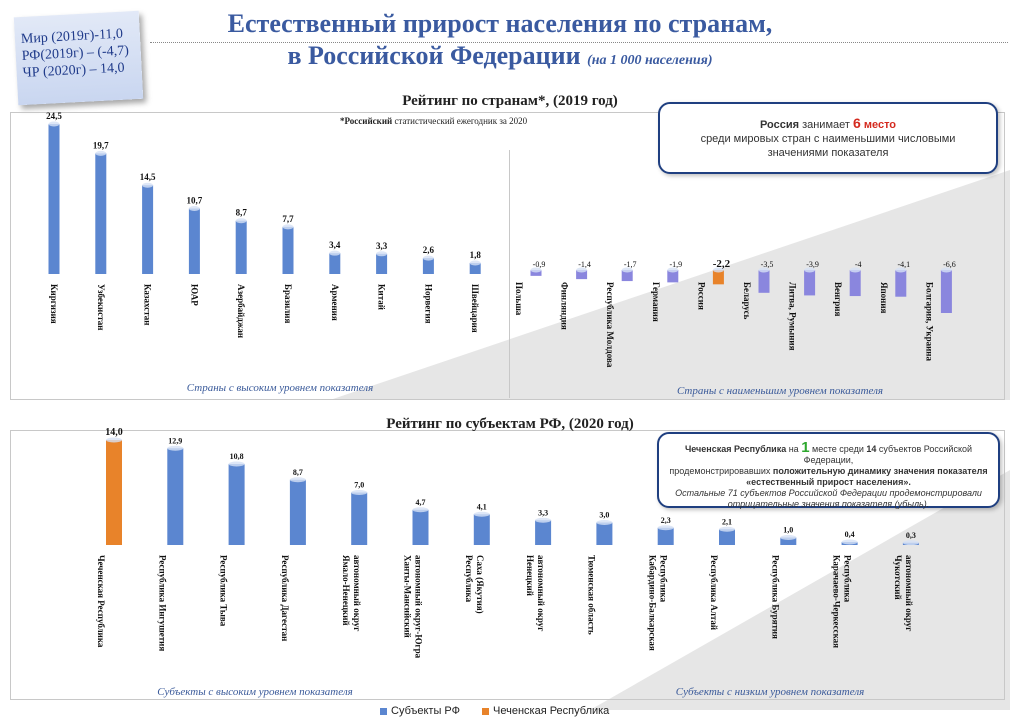 This screenshot has width=1024, height=724. I want to click on value-label-германия: -1,9, so click(675, 264).